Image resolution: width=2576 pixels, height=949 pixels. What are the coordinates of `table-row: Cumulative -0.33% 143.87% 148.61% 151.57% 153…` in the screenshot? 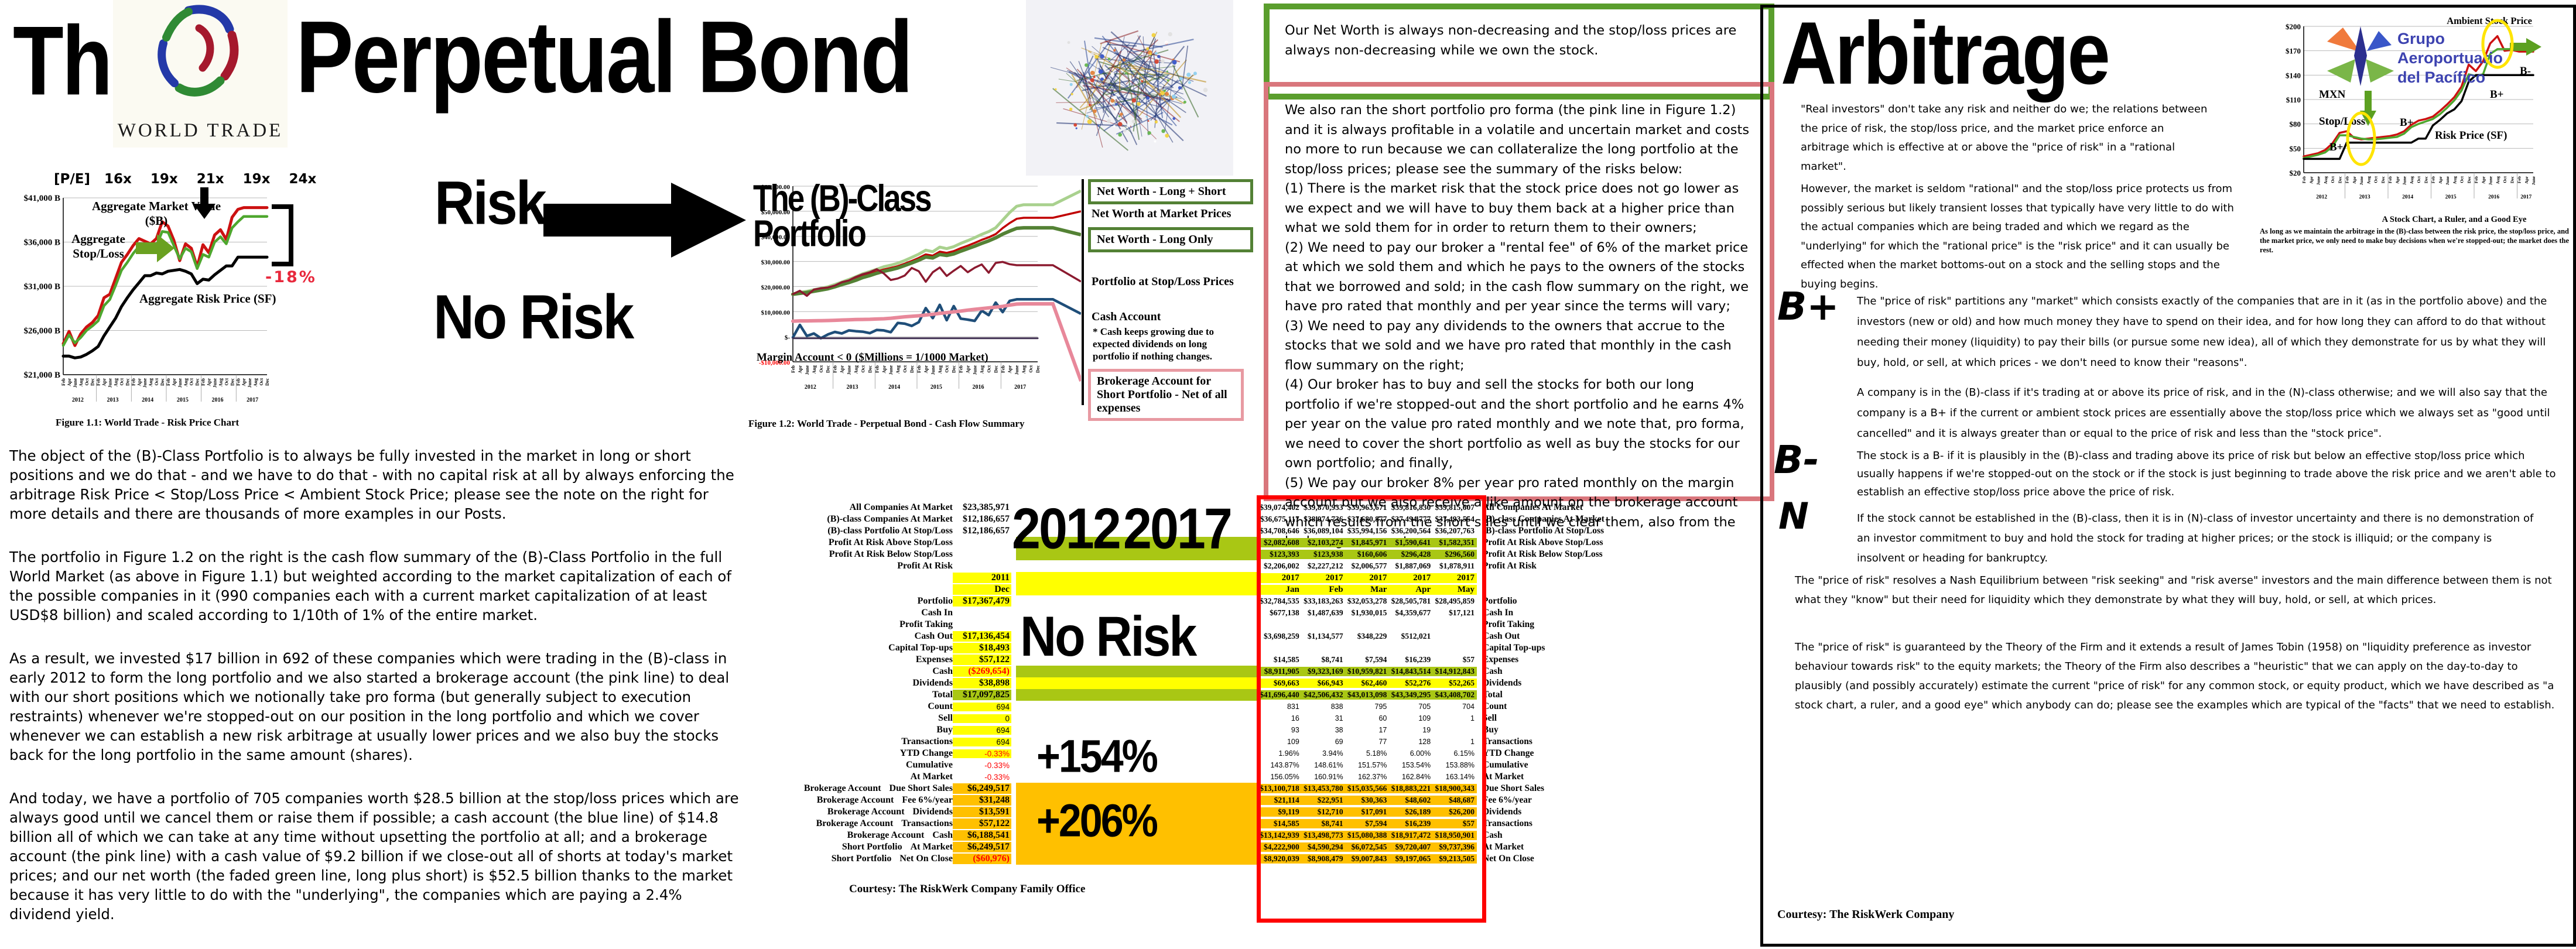 It's located at (1217, 765).